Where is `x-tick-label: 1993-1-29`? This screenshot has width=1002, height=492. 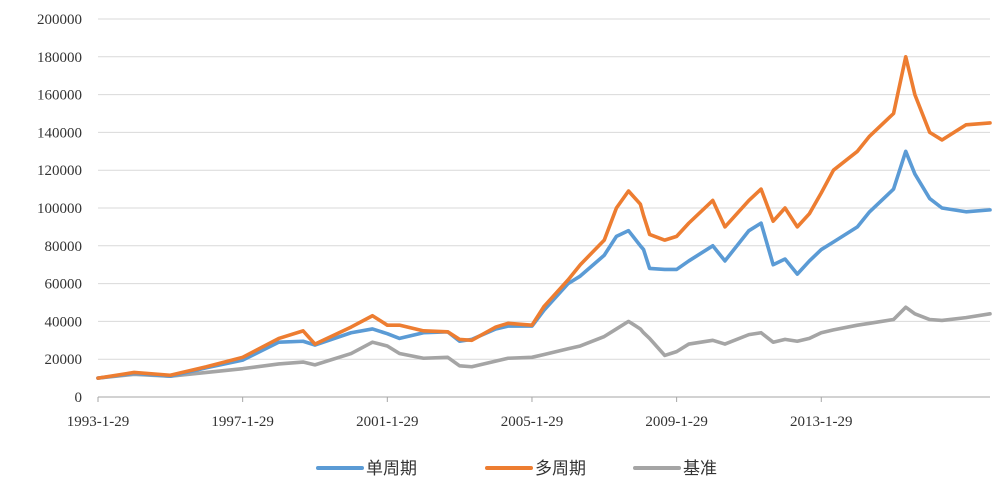
x-tick-label: 1993-1-29 is located at coordinates (98, 422).